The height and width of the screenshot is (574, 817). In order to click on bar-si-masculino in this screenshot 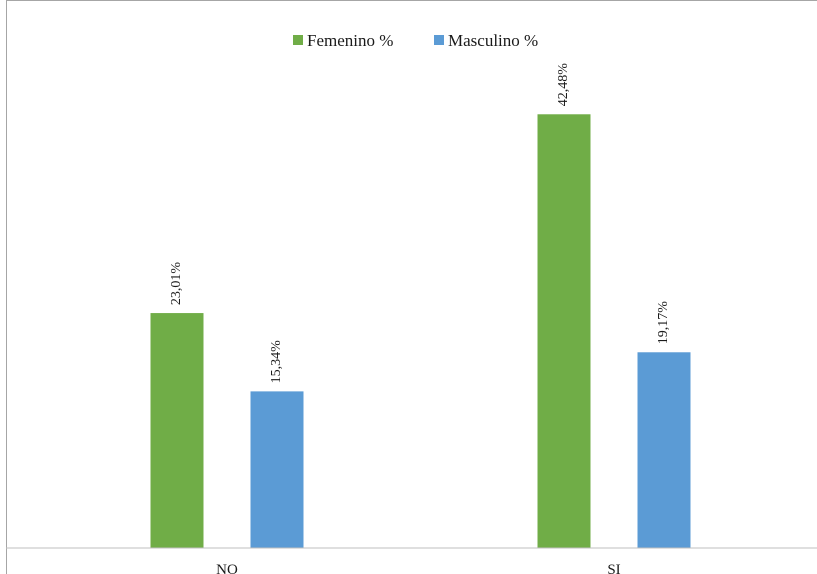, I will do `click(664, 450)`.